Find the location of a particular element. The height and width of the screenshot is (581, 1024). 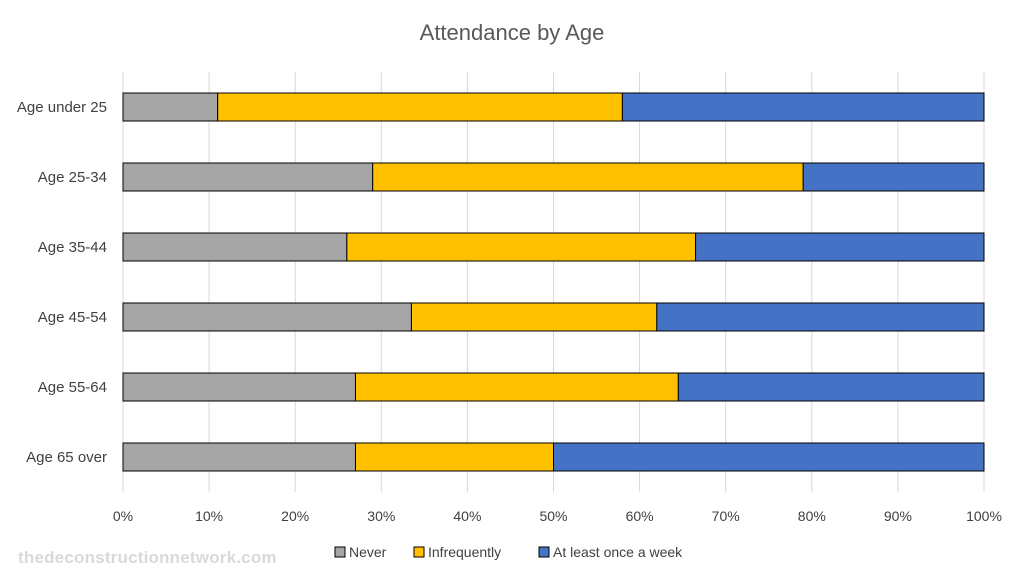

x-tick-labels: 0% 10% 20% 30% 40% 50% 60% 70% 80% 90% 100% is located at coordinates (557, 516).